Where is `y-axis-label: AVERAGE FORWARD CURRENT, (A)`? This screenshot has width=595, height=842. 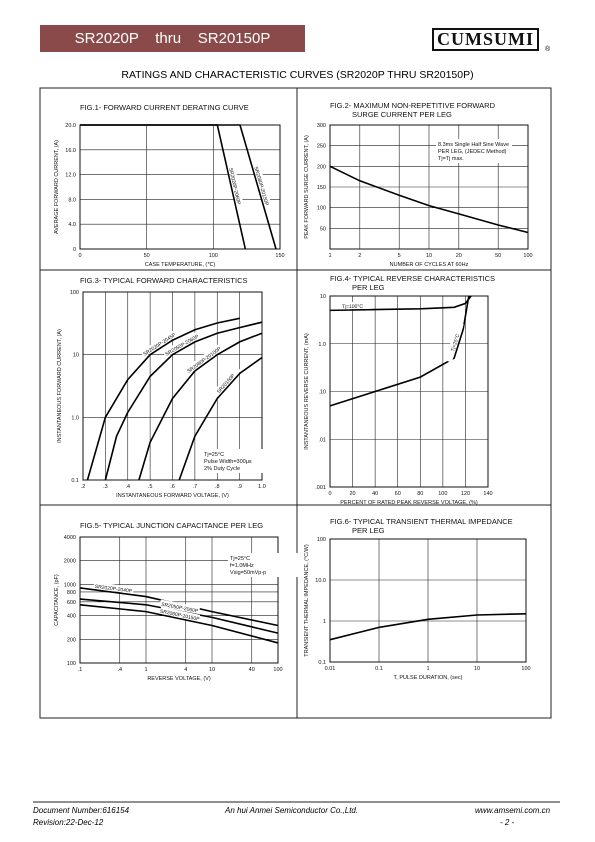
y-axis-label: AVERAGE FORWARD CURRENT, (A) is located at coordinates (57, 187).